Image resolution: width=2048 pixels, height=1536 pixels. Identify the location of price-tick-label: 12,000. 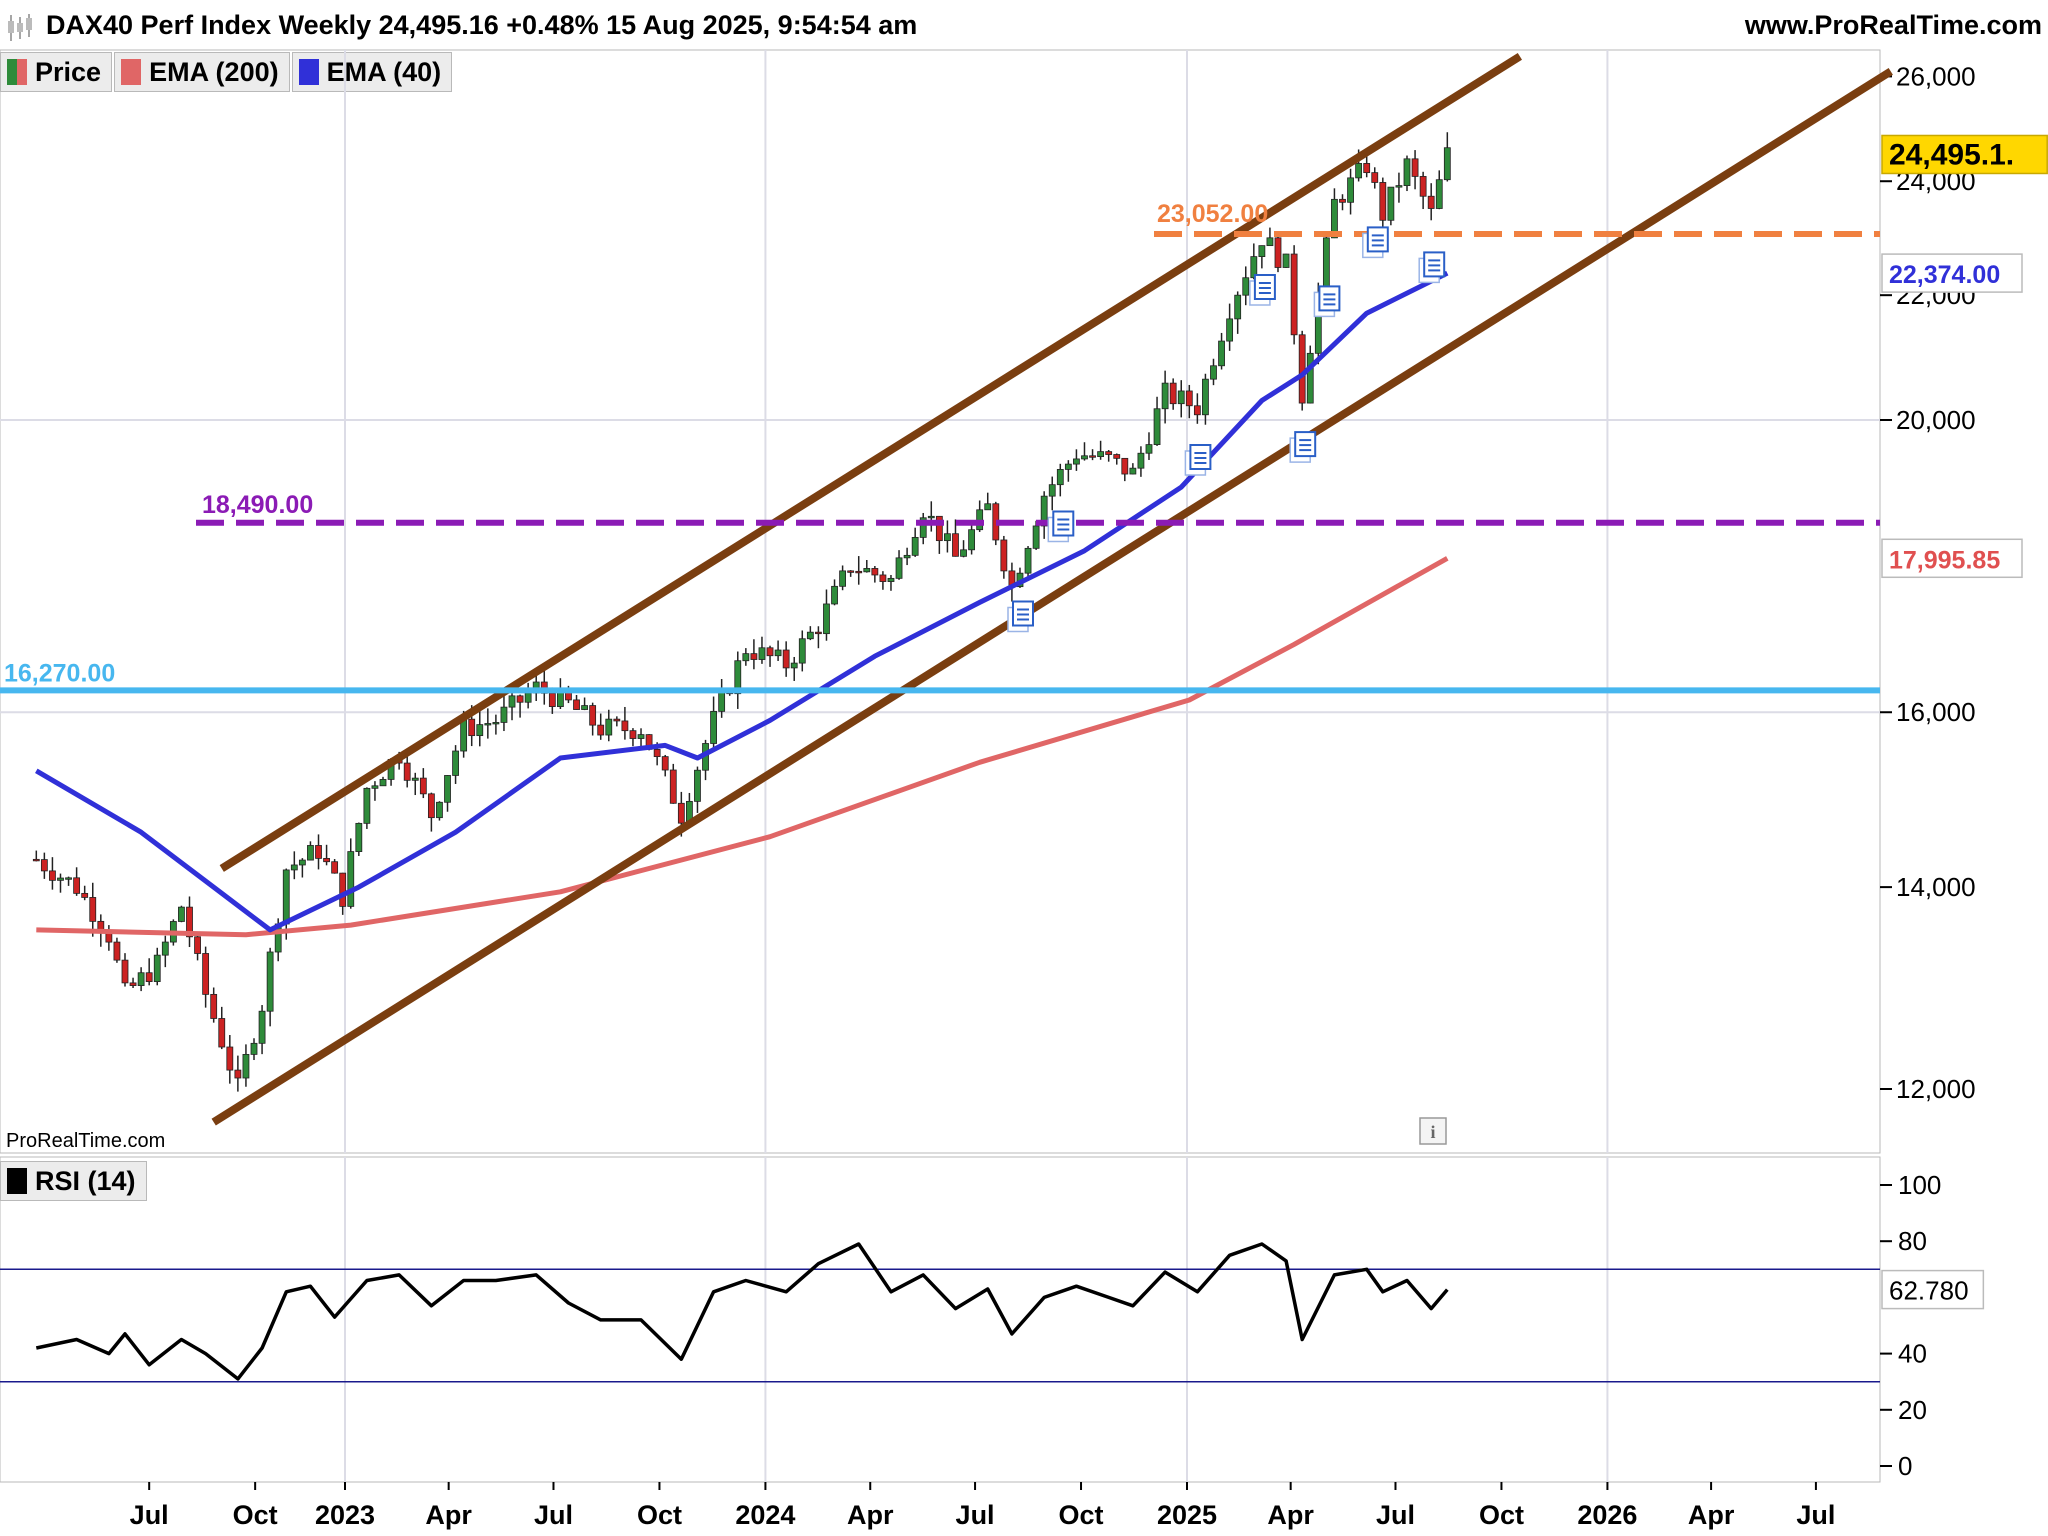
(1936, 1089).